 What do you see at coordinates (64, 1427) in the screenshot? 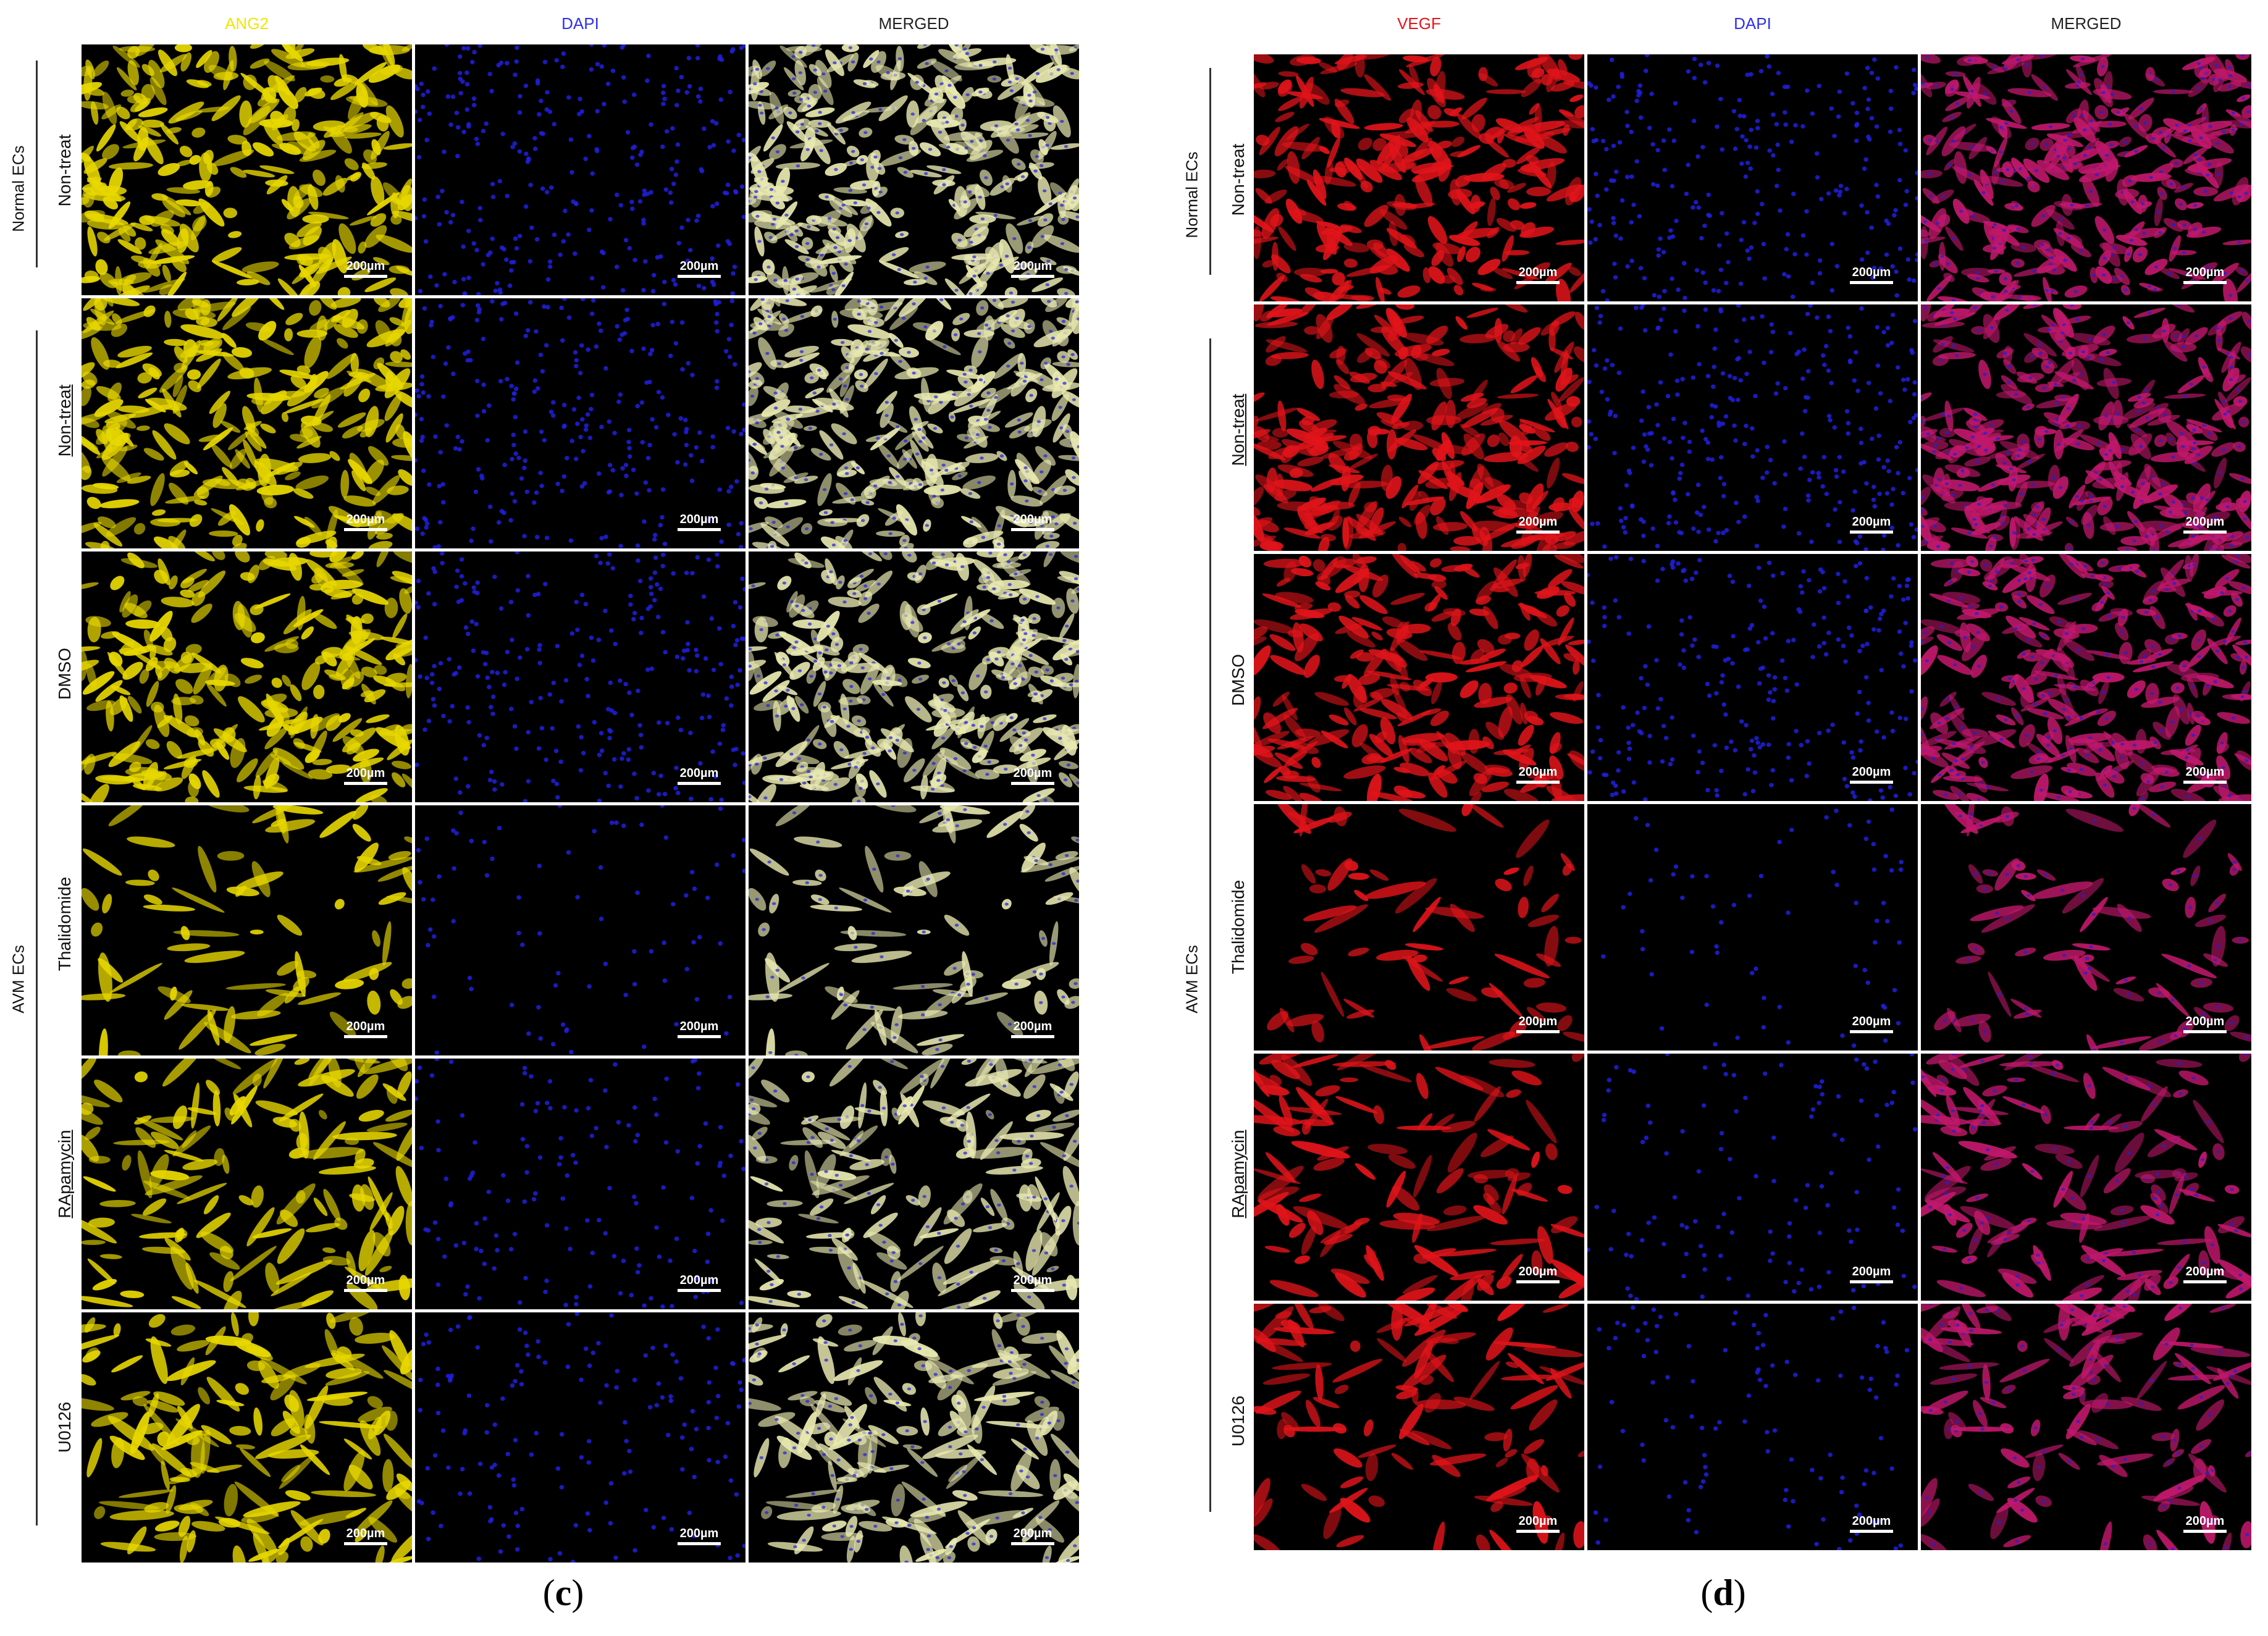
I see `row-label: U0126` at bounding box center [64, 1427].